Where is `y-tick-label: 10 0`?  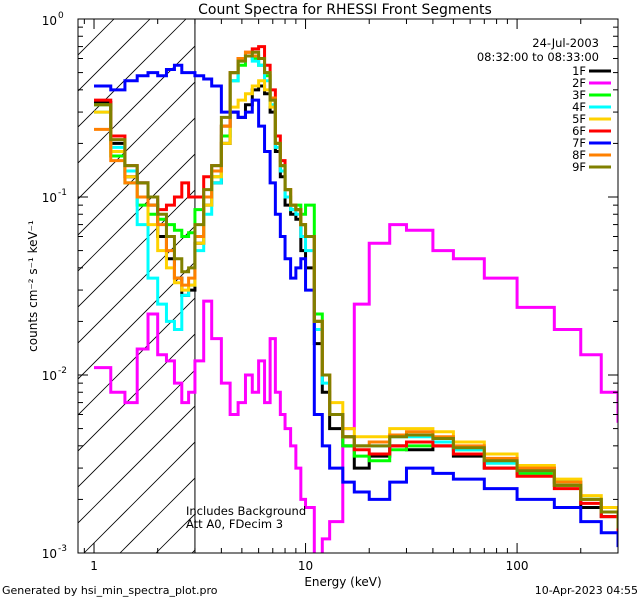
y-tick-label: 10 0 is located at coordinates (53, 19).